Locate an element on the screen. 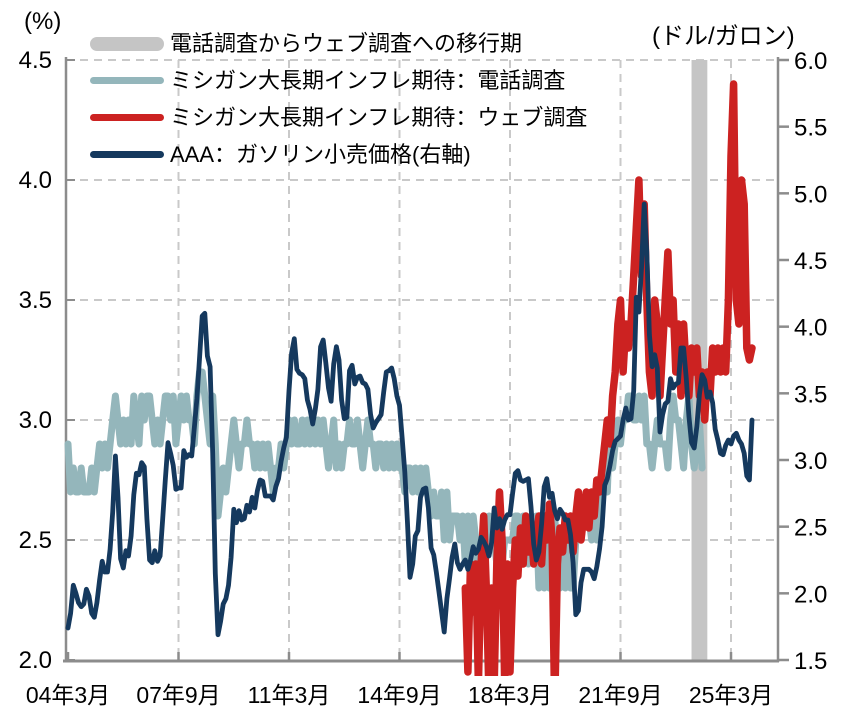  left-tick-label-2.0: 2.0 is located at coordinates (35, 660).